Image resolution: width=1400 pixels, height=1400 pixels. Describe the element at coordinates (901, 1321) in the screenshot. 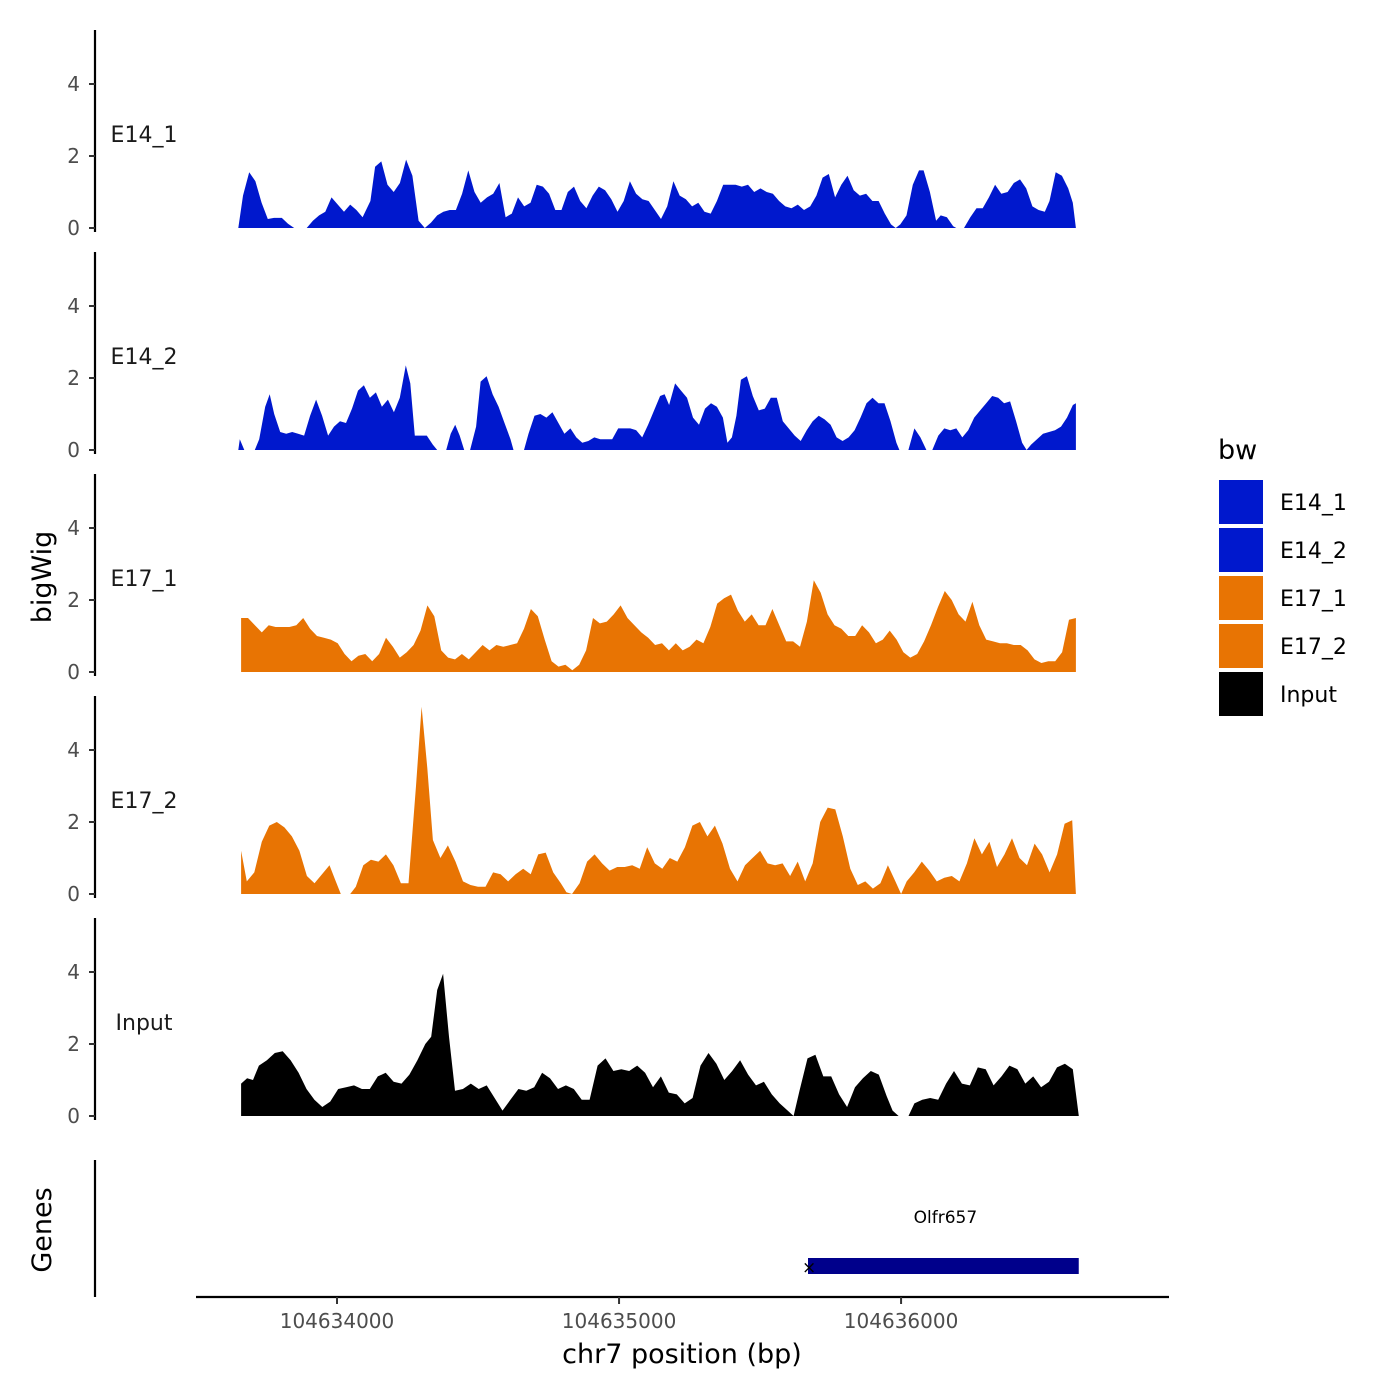

I see `x-tick-label: 104636000` at that location.